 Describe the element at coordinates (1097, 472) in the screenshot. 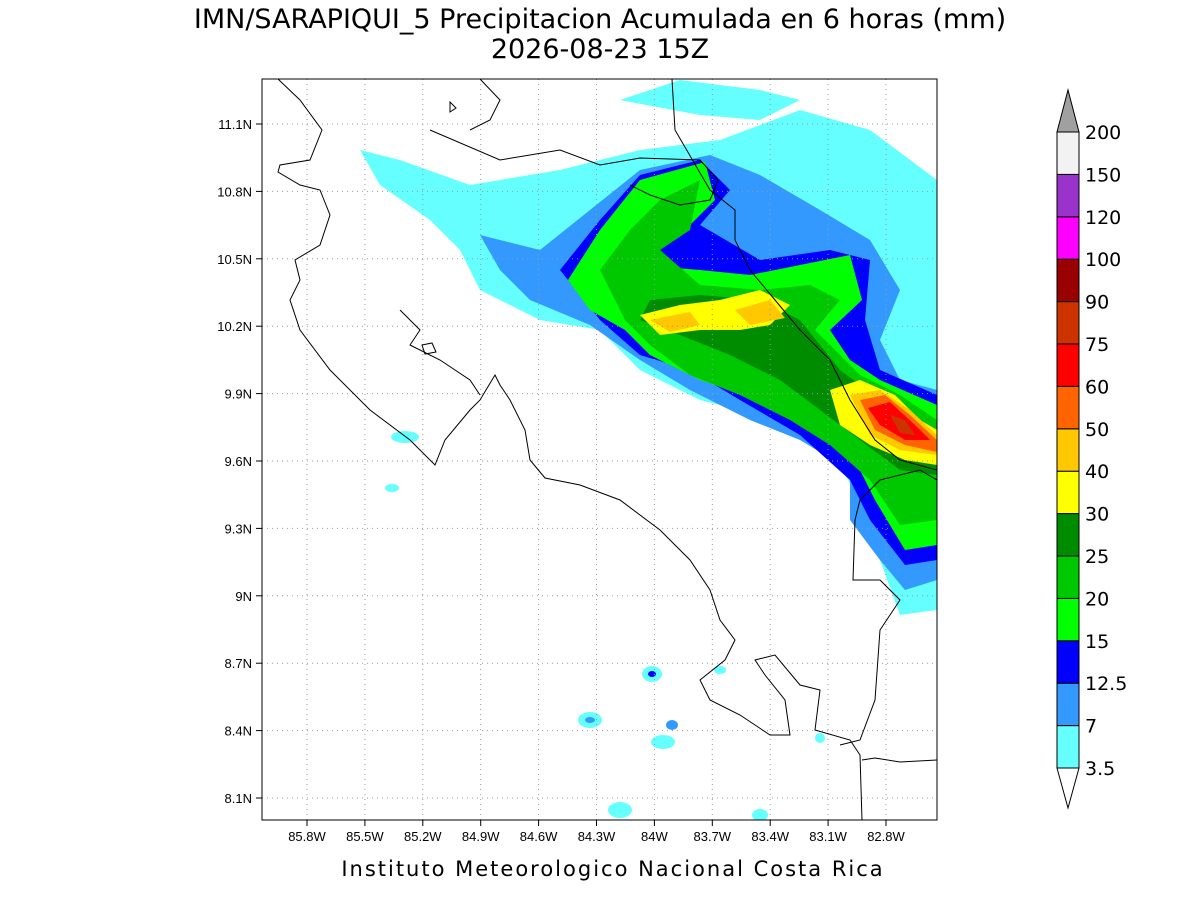

I see `colorbar-label: 40` at that location.